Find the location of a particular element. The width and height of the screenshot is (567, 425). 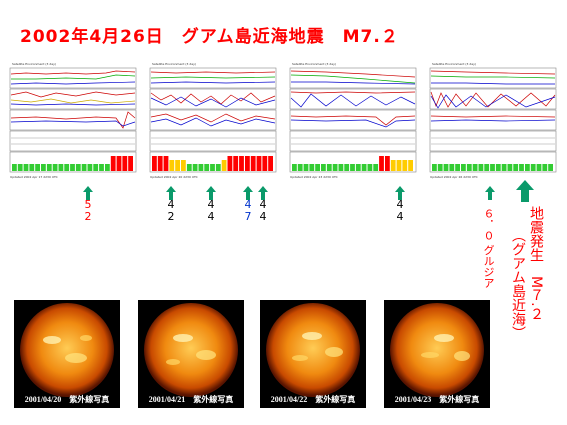

sun-uv-image: 2001/04/21 紫外線写真 is located at coordinates (191, 354).